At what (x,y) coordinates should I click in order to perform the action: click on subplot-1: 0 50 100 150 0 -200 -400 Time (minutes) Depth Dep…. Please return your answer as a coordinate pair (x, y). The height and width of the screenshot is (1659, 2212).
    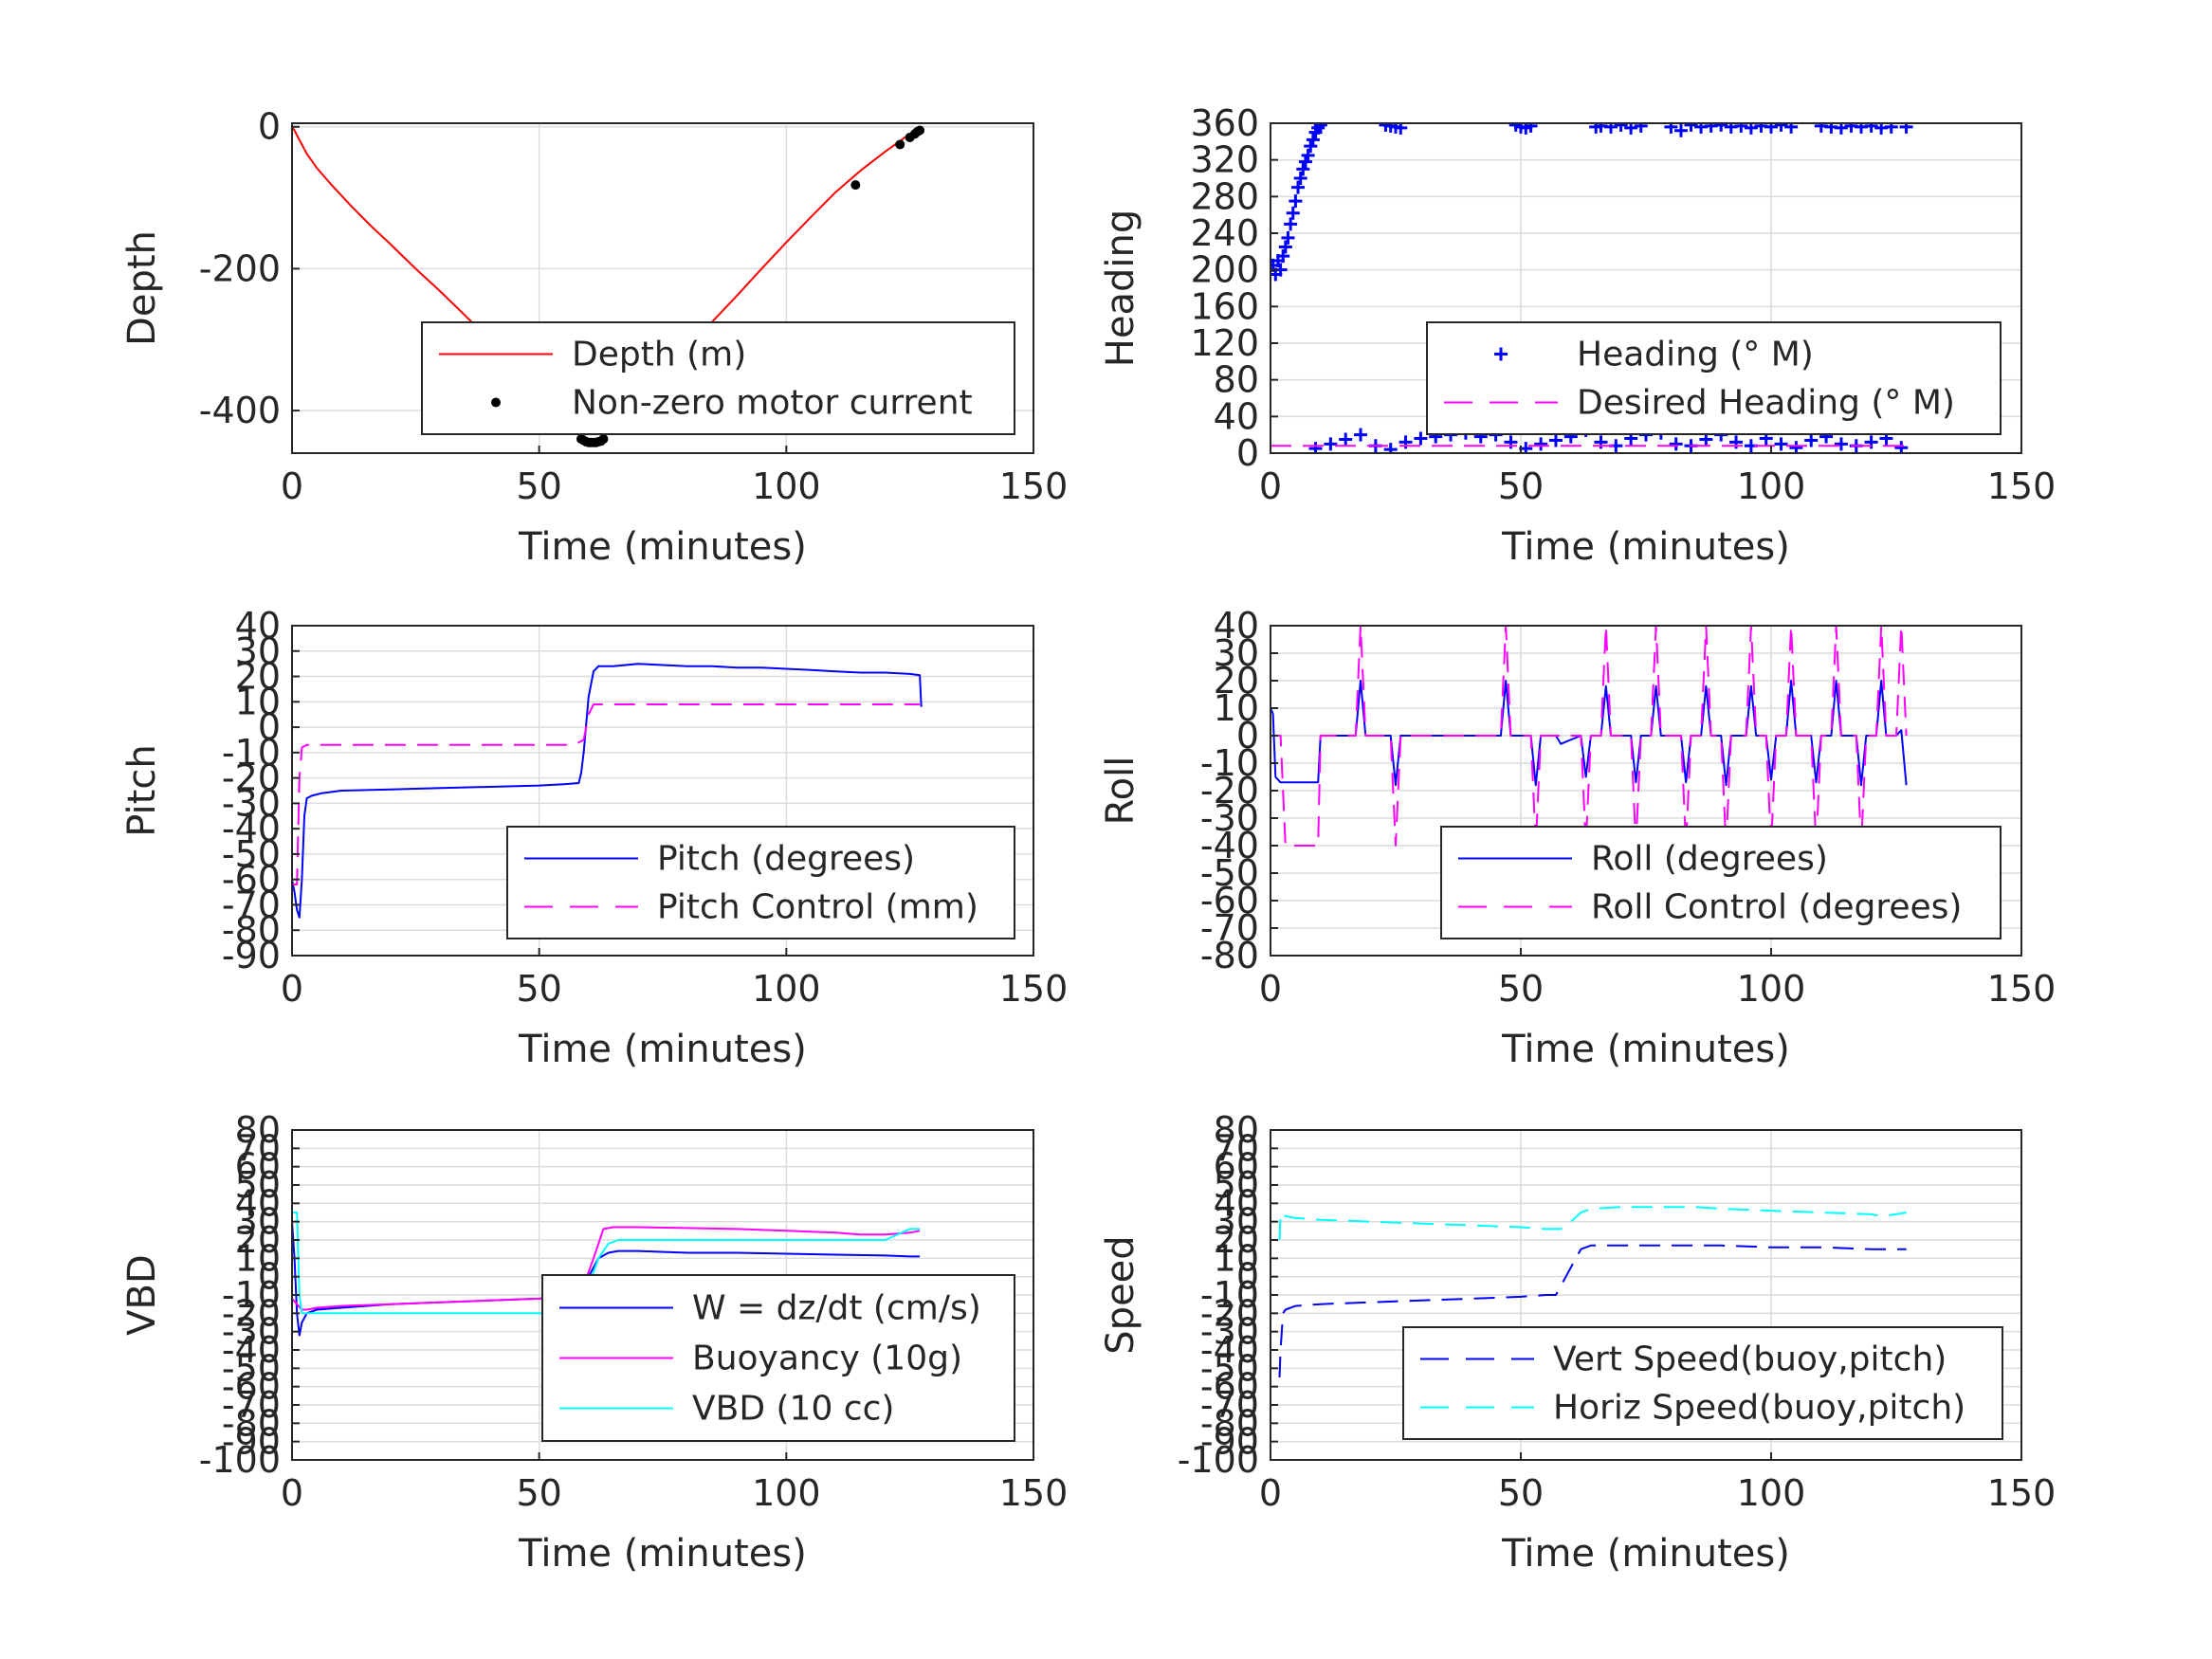
    Looking at the image, I should click on (594, 337).